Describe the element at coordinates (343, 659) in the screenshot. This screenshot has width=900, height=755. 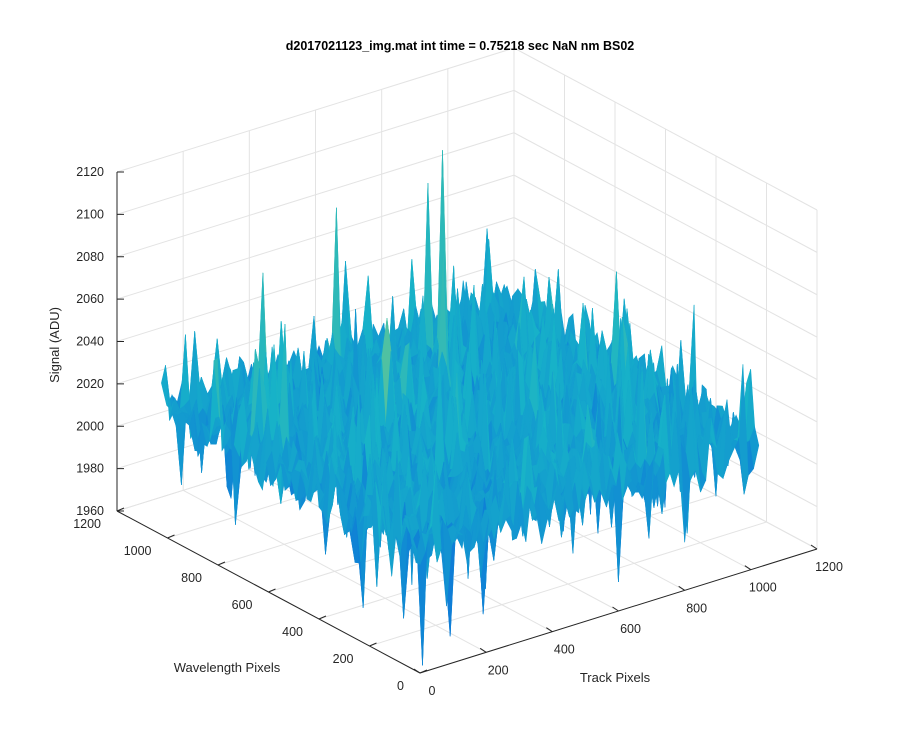
I see `y-tick-label: 200` at that location.